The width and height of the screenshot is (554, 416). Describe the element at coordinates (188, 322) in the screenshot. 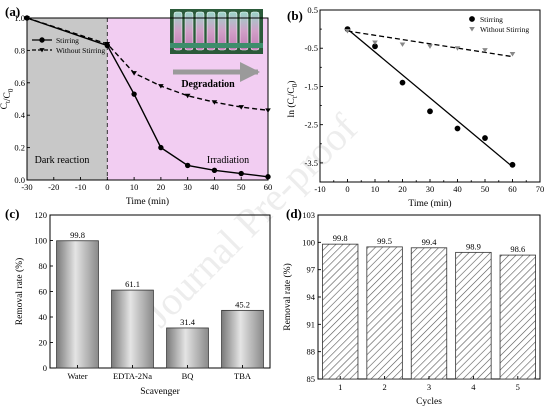

I see `bar-value-label: 31.4` at that location.